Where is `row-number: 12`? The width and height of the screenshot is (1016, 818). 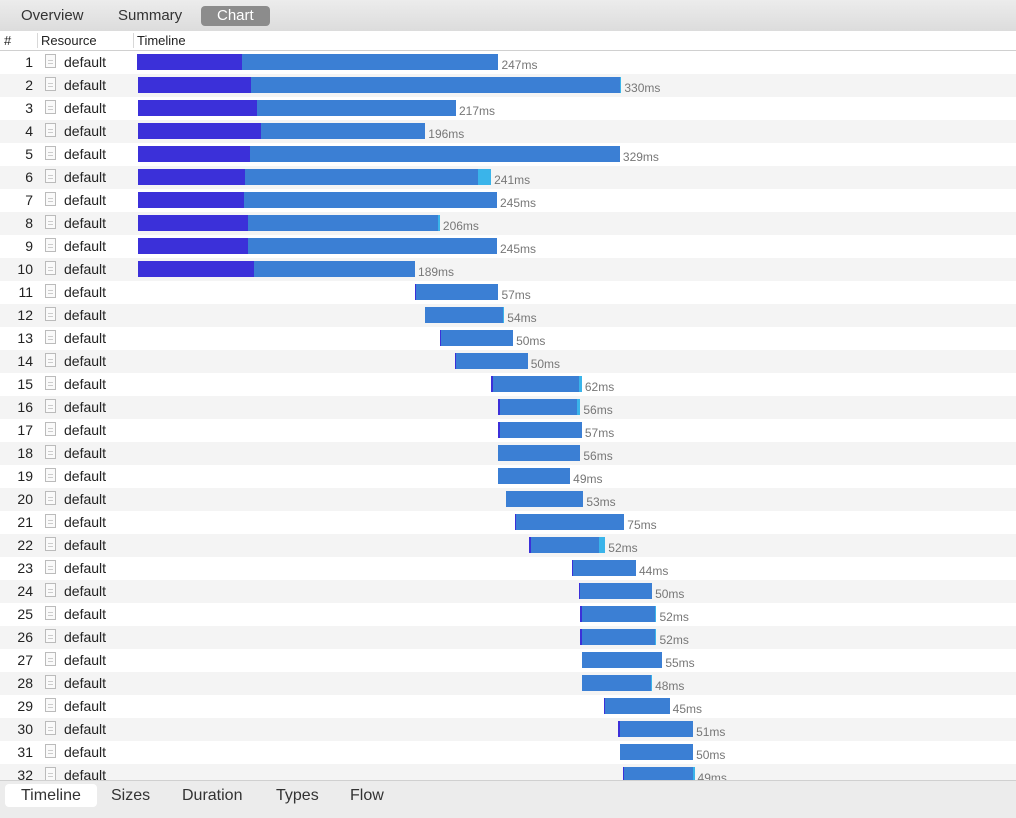
row-number: 12 is located at coordinates (25, 315).